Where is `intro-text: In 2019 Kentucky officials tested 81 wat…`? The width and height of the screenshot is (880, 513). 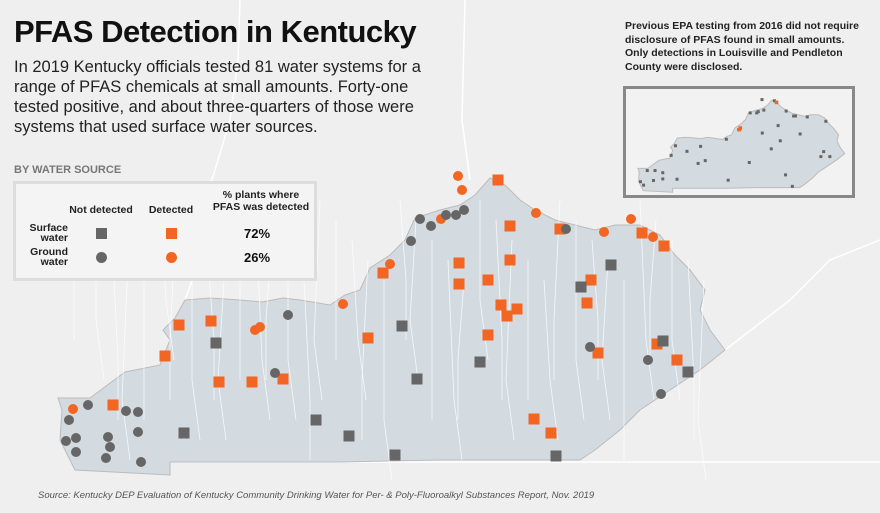
intro-text: In 2019 Kentucky officials tested 81 wat… is located at coordinates (217, 97).